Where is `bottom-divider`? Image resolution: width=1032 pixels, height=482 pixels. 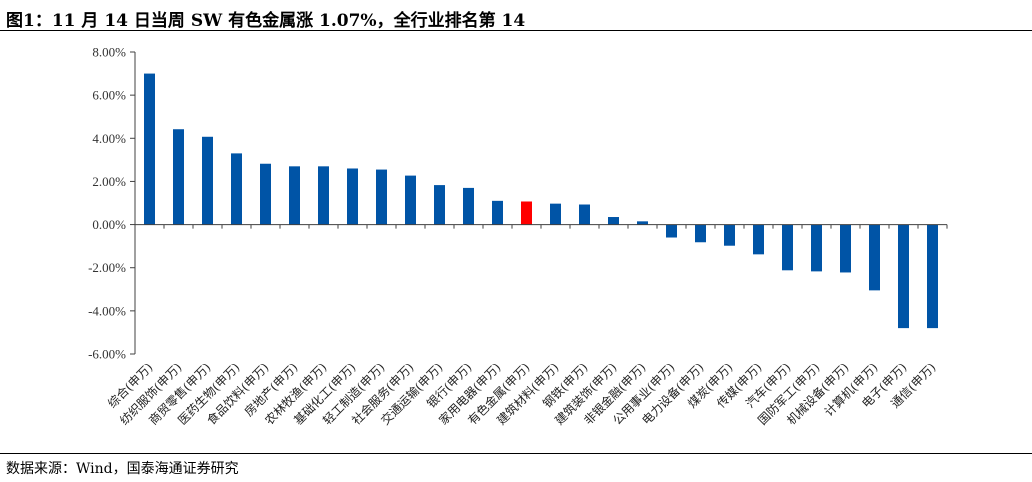 bottom-divider is located at coordinates (516, 453).